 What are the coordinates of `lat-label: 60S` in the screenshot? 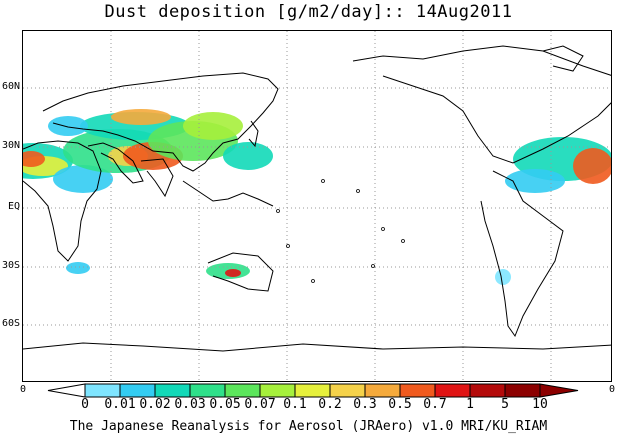 It's located at (10, 323).